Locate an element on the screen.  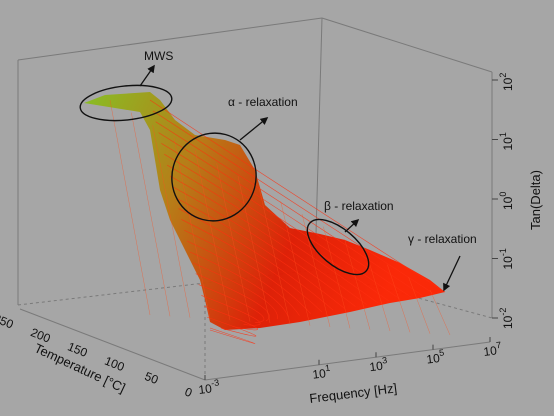
x-axis-label: Frequency [Hz] is located at coordinates (353, 393).